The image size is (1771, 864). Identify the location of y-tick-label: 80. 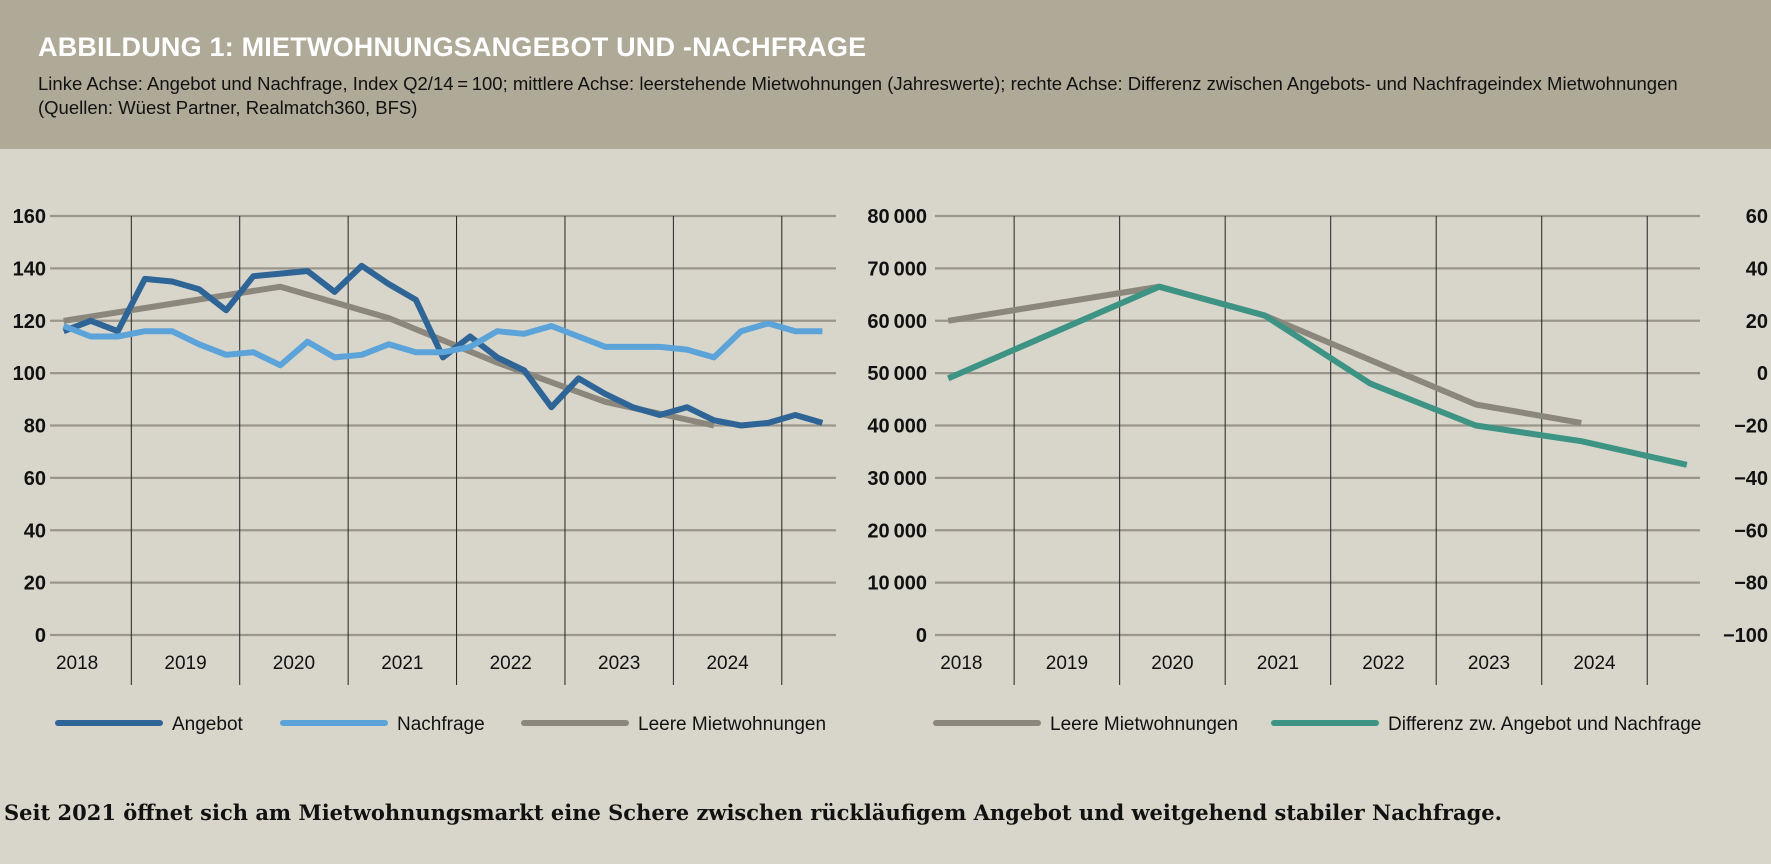
(35, 427).